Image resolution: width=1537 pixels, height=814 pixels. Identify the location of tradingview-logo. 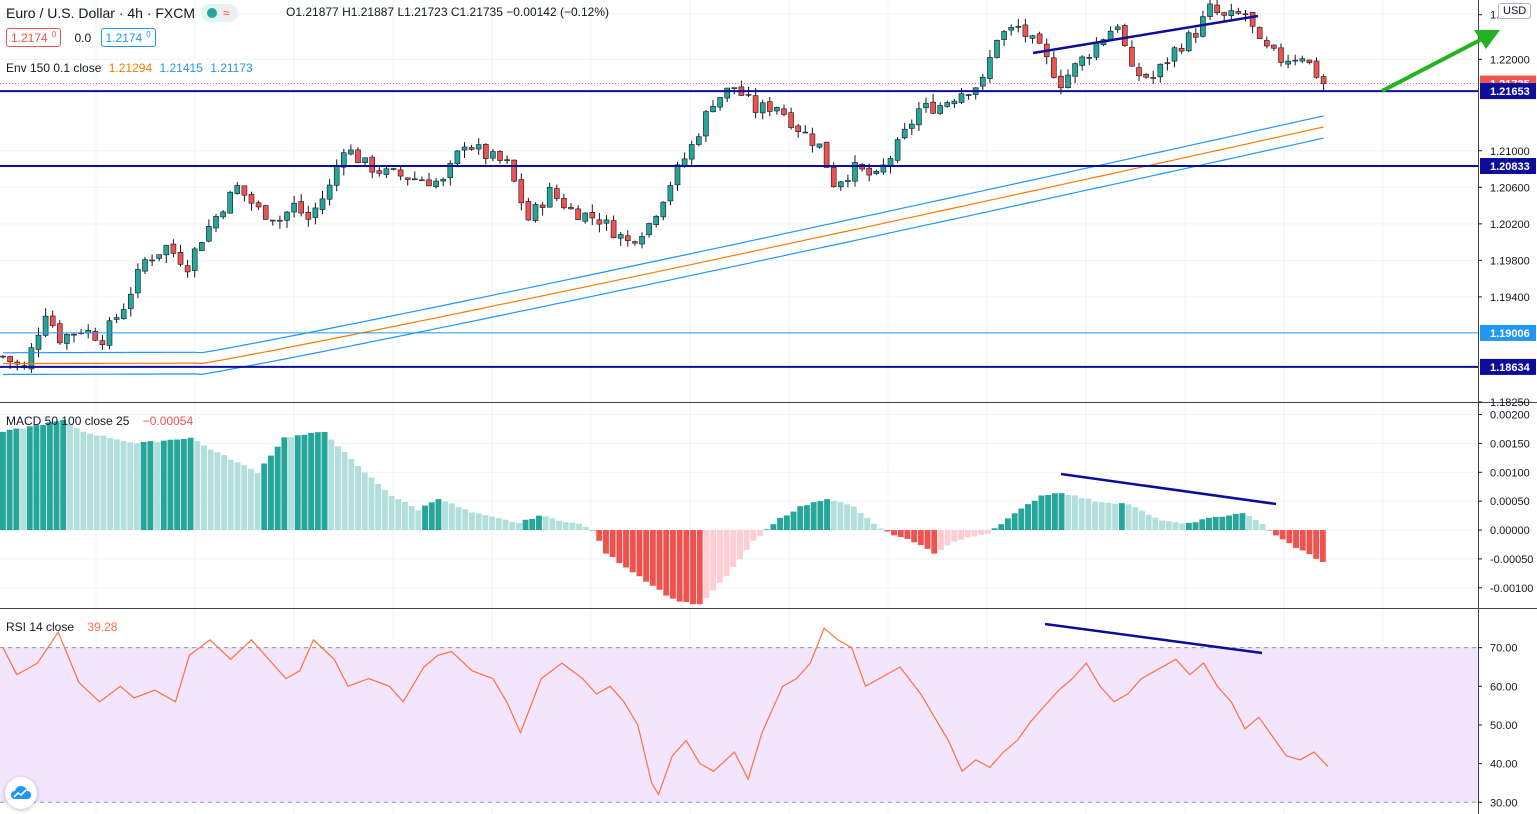
(21, 793).